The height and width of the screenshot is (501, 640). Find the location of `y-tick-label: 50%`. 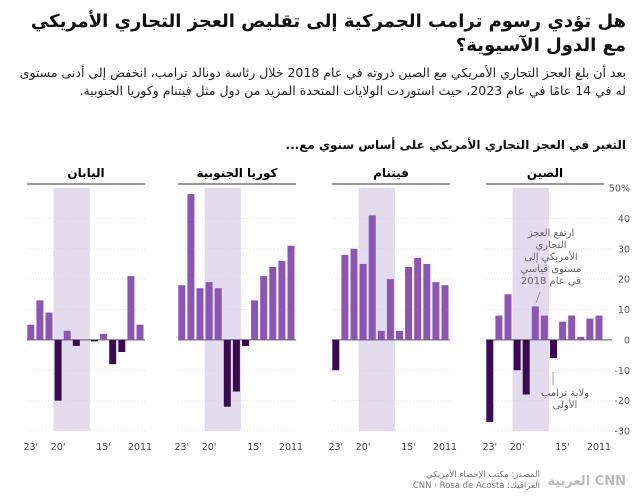

y-tick-label: 50% is located at coordinates (619, 189).